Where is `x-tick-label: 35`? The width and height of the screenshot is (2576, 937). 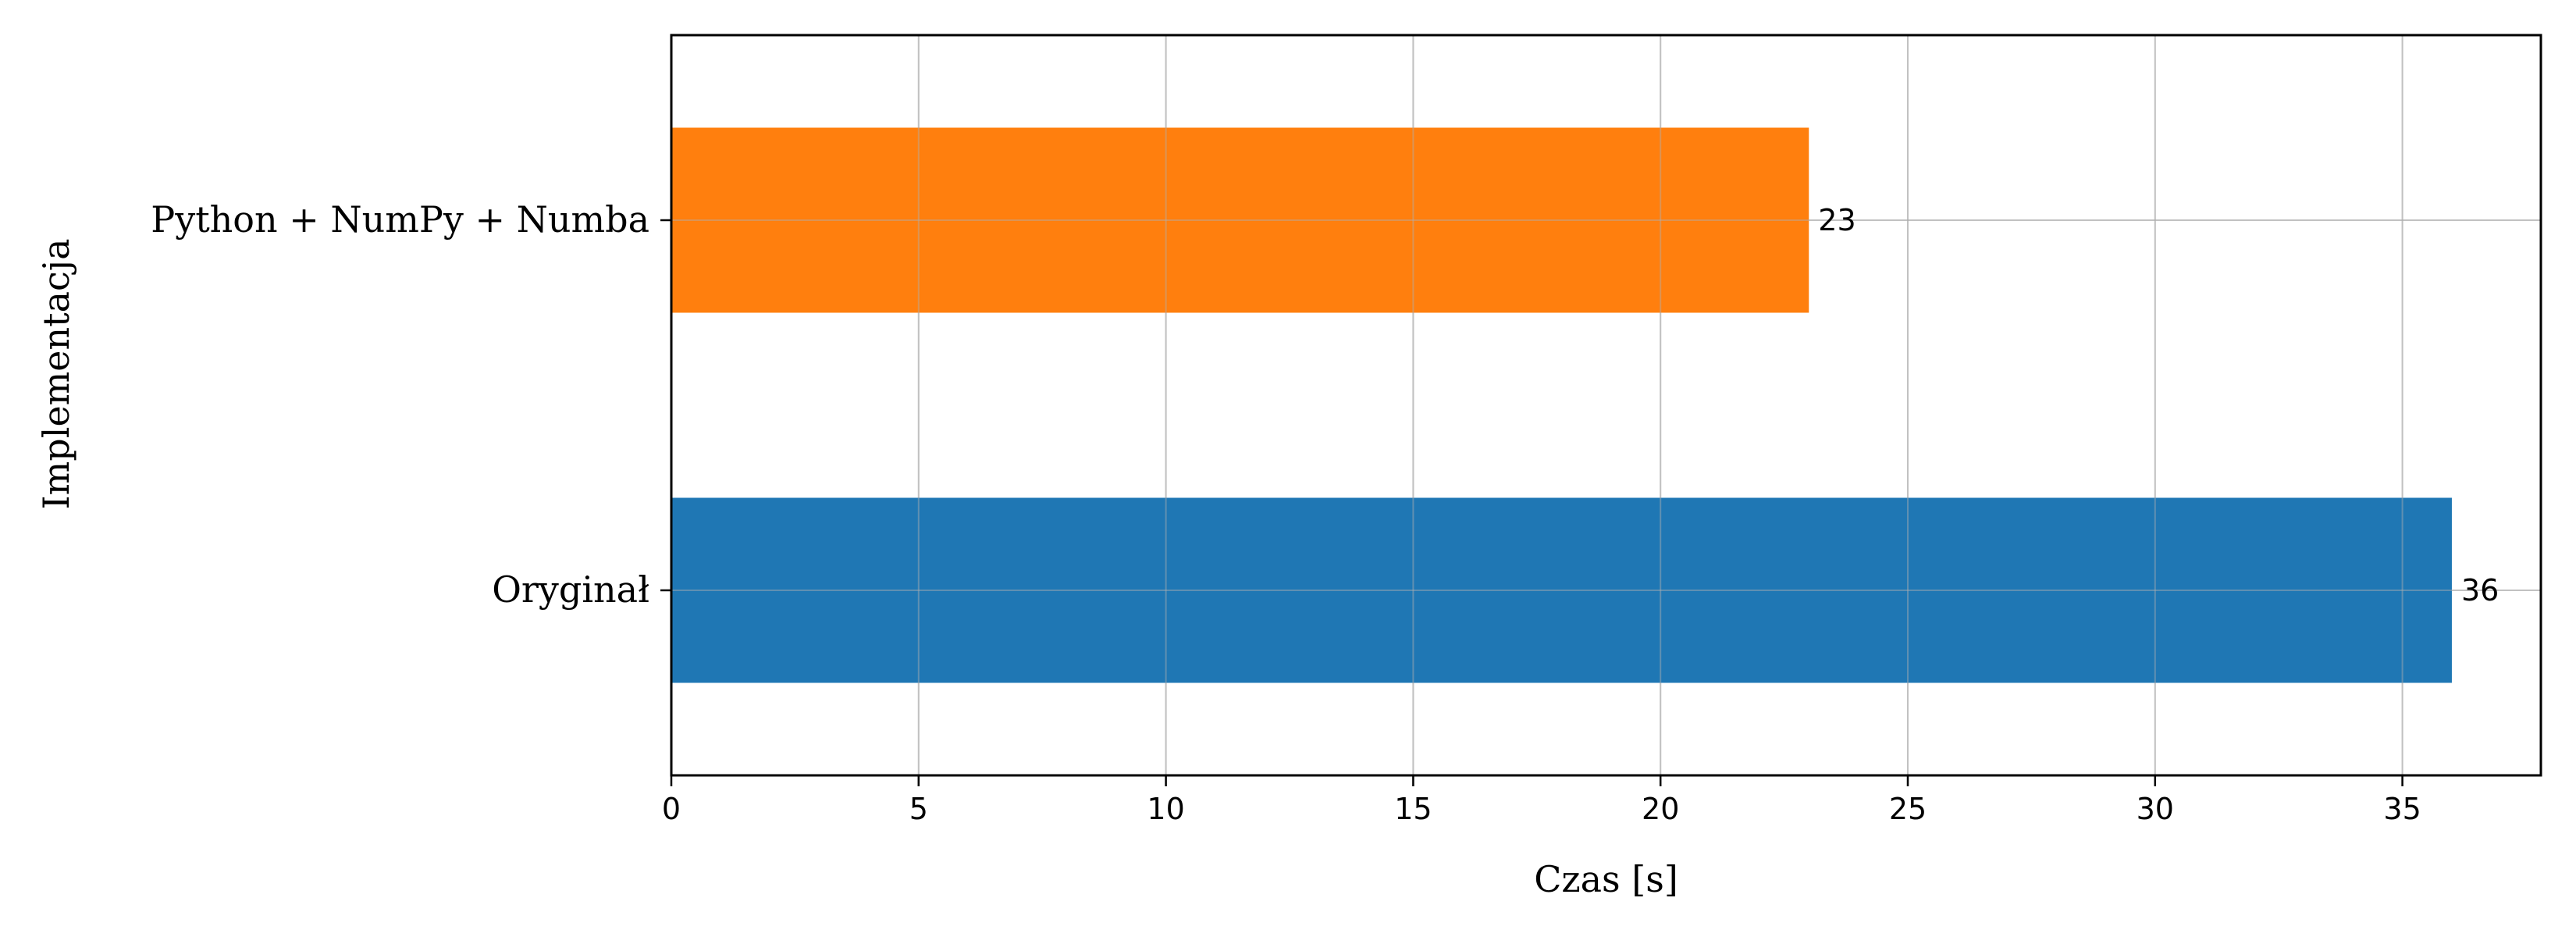 x-tick-label: 35 is located at coordinates (2402, 809).